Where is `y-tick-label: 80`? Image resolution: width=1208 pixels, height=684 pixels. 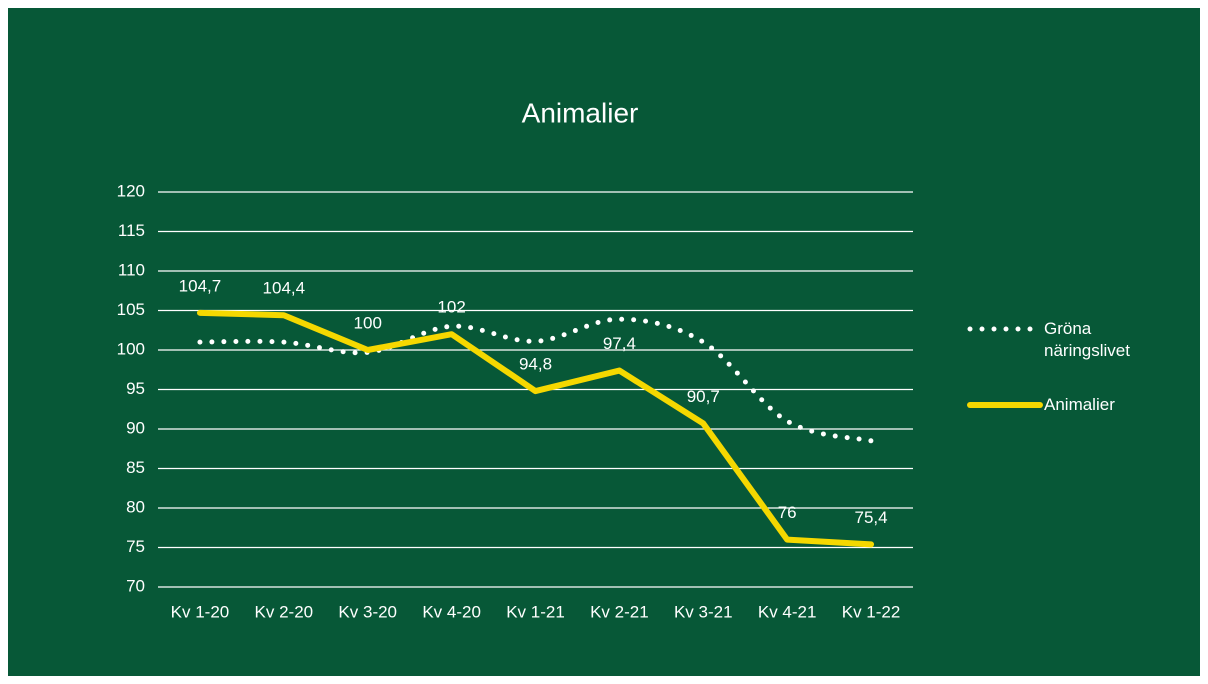 y-tick-label: 80 is located at coordinates (135, 506).